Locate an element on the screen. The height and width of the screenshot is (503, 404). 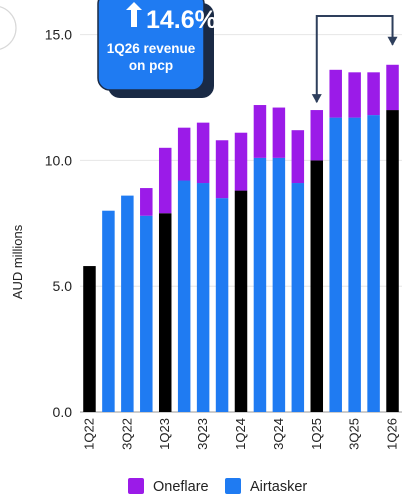
bracket-line is located at coordinates (354, 59).